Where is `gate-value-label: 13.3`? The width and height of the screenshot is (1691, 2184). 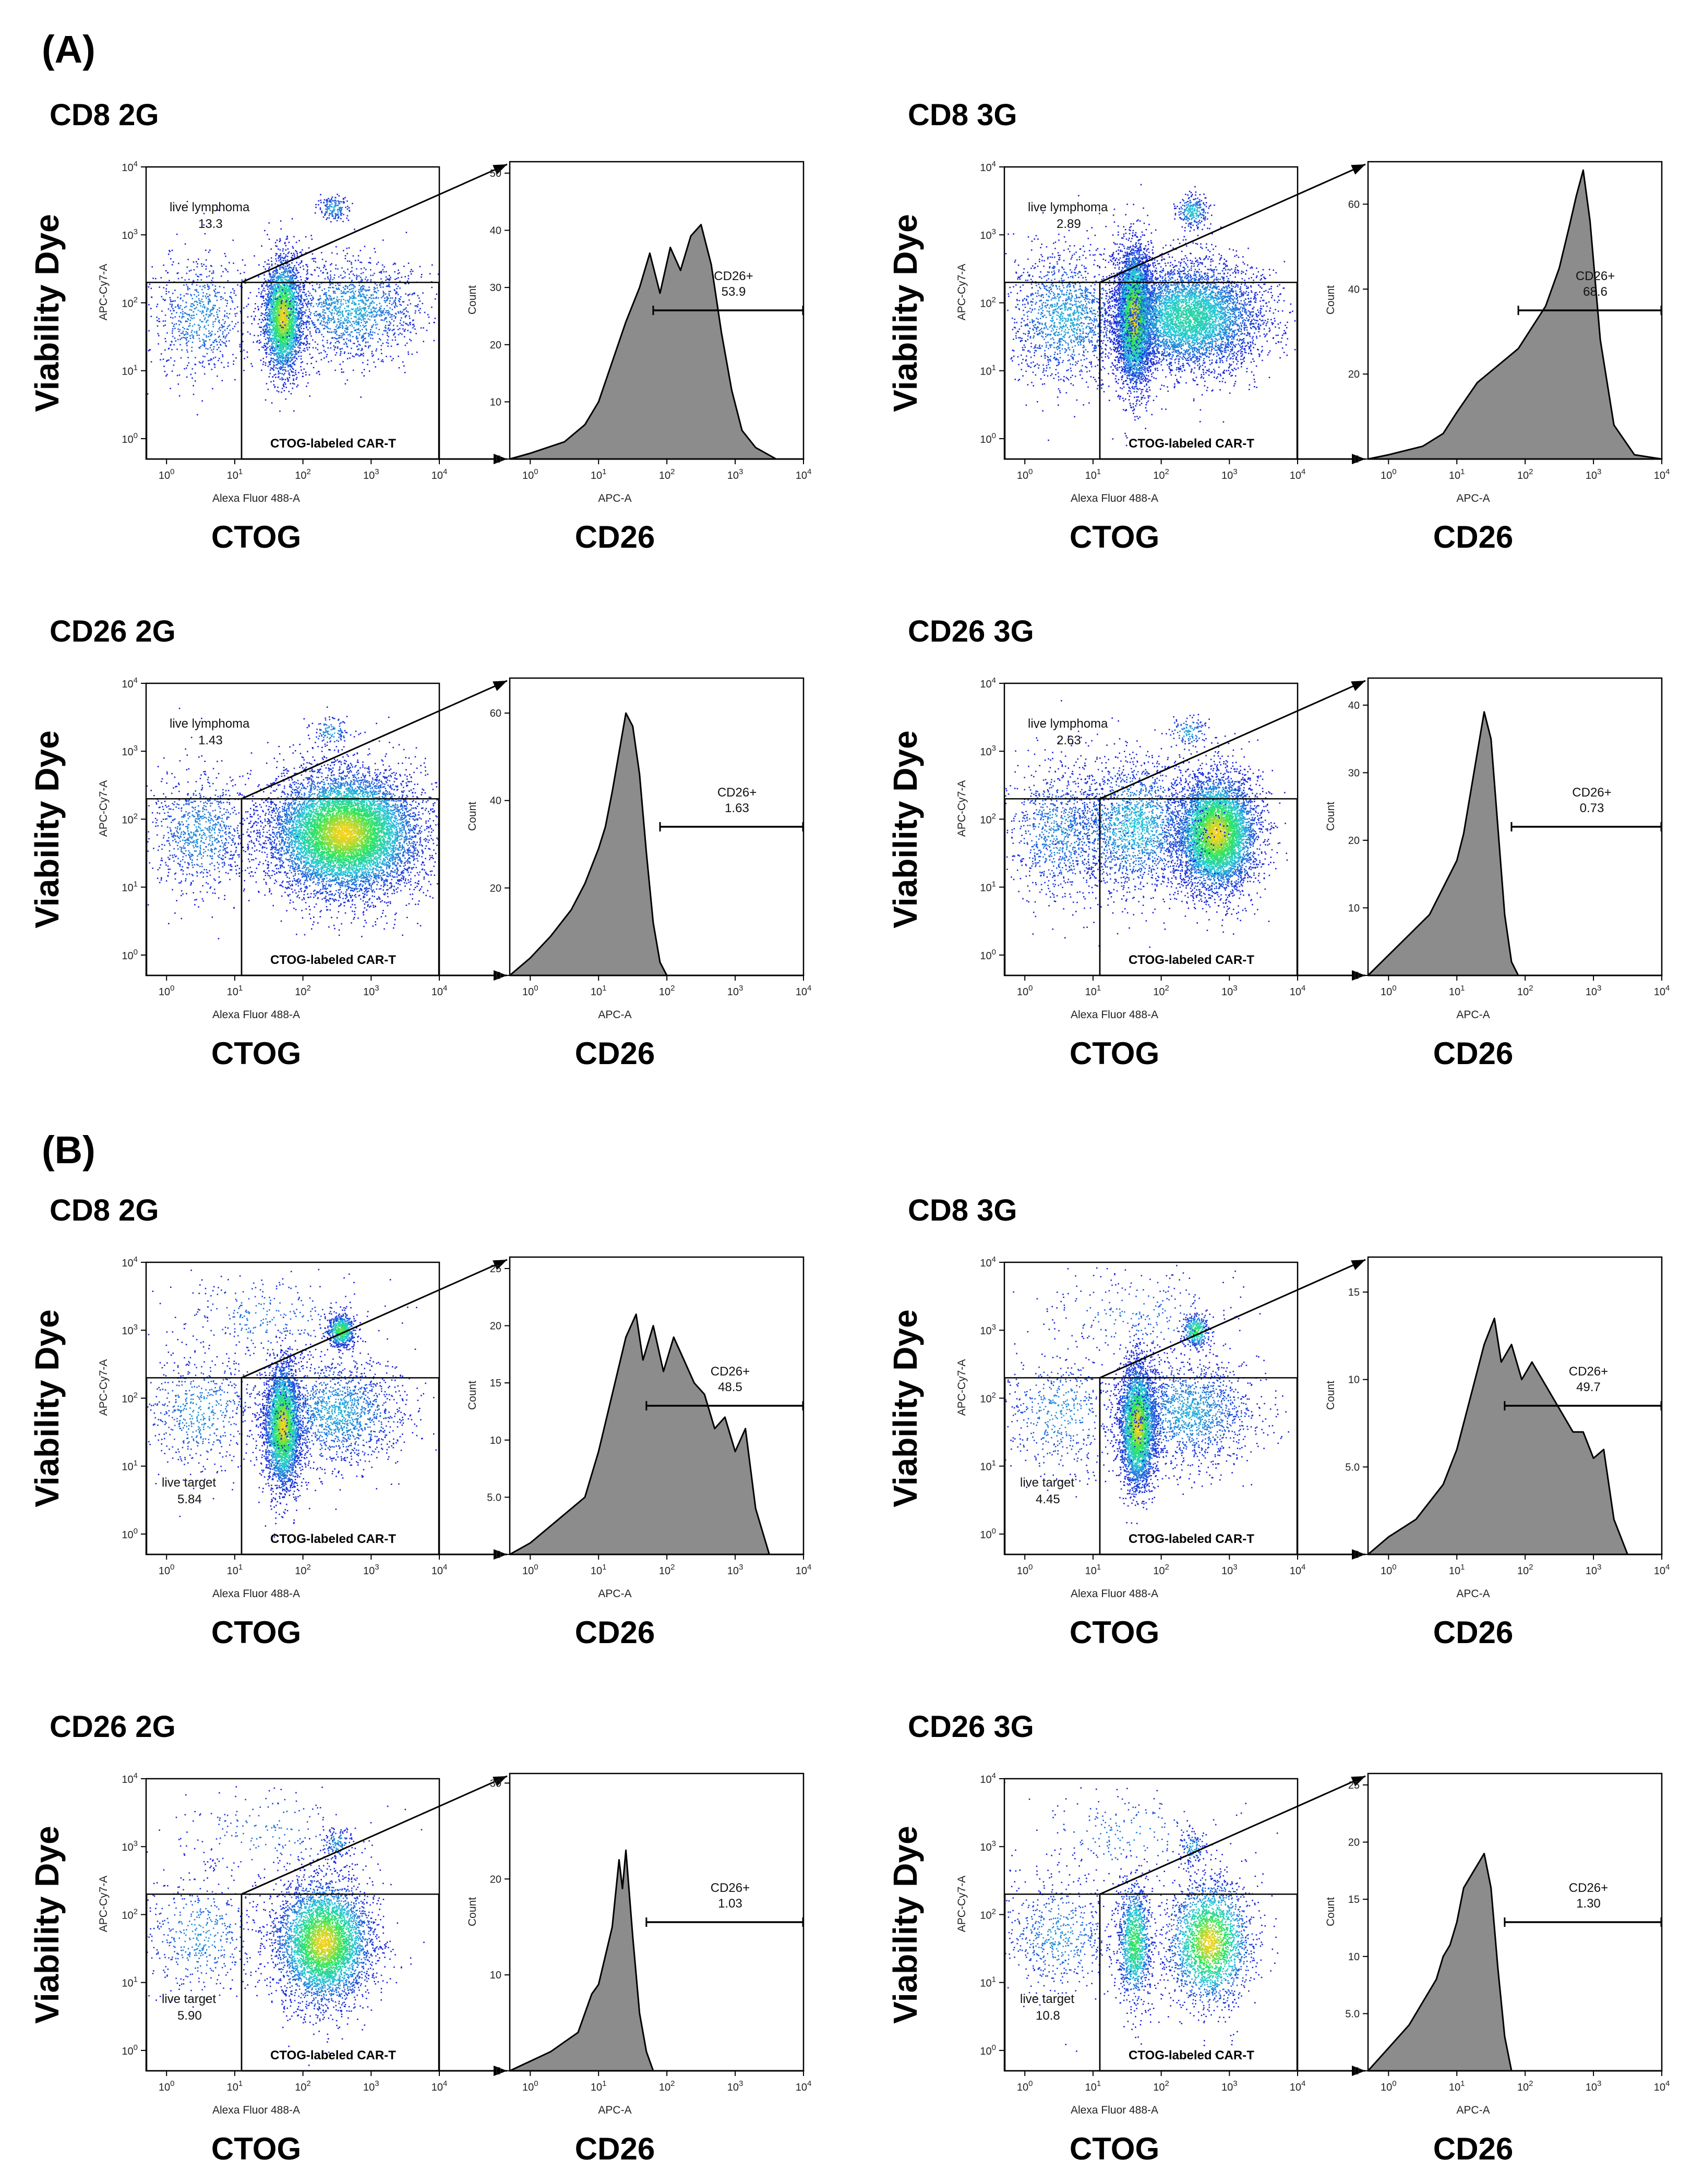 gate-value-label: 13.3 is located at coordinates (210, 224).